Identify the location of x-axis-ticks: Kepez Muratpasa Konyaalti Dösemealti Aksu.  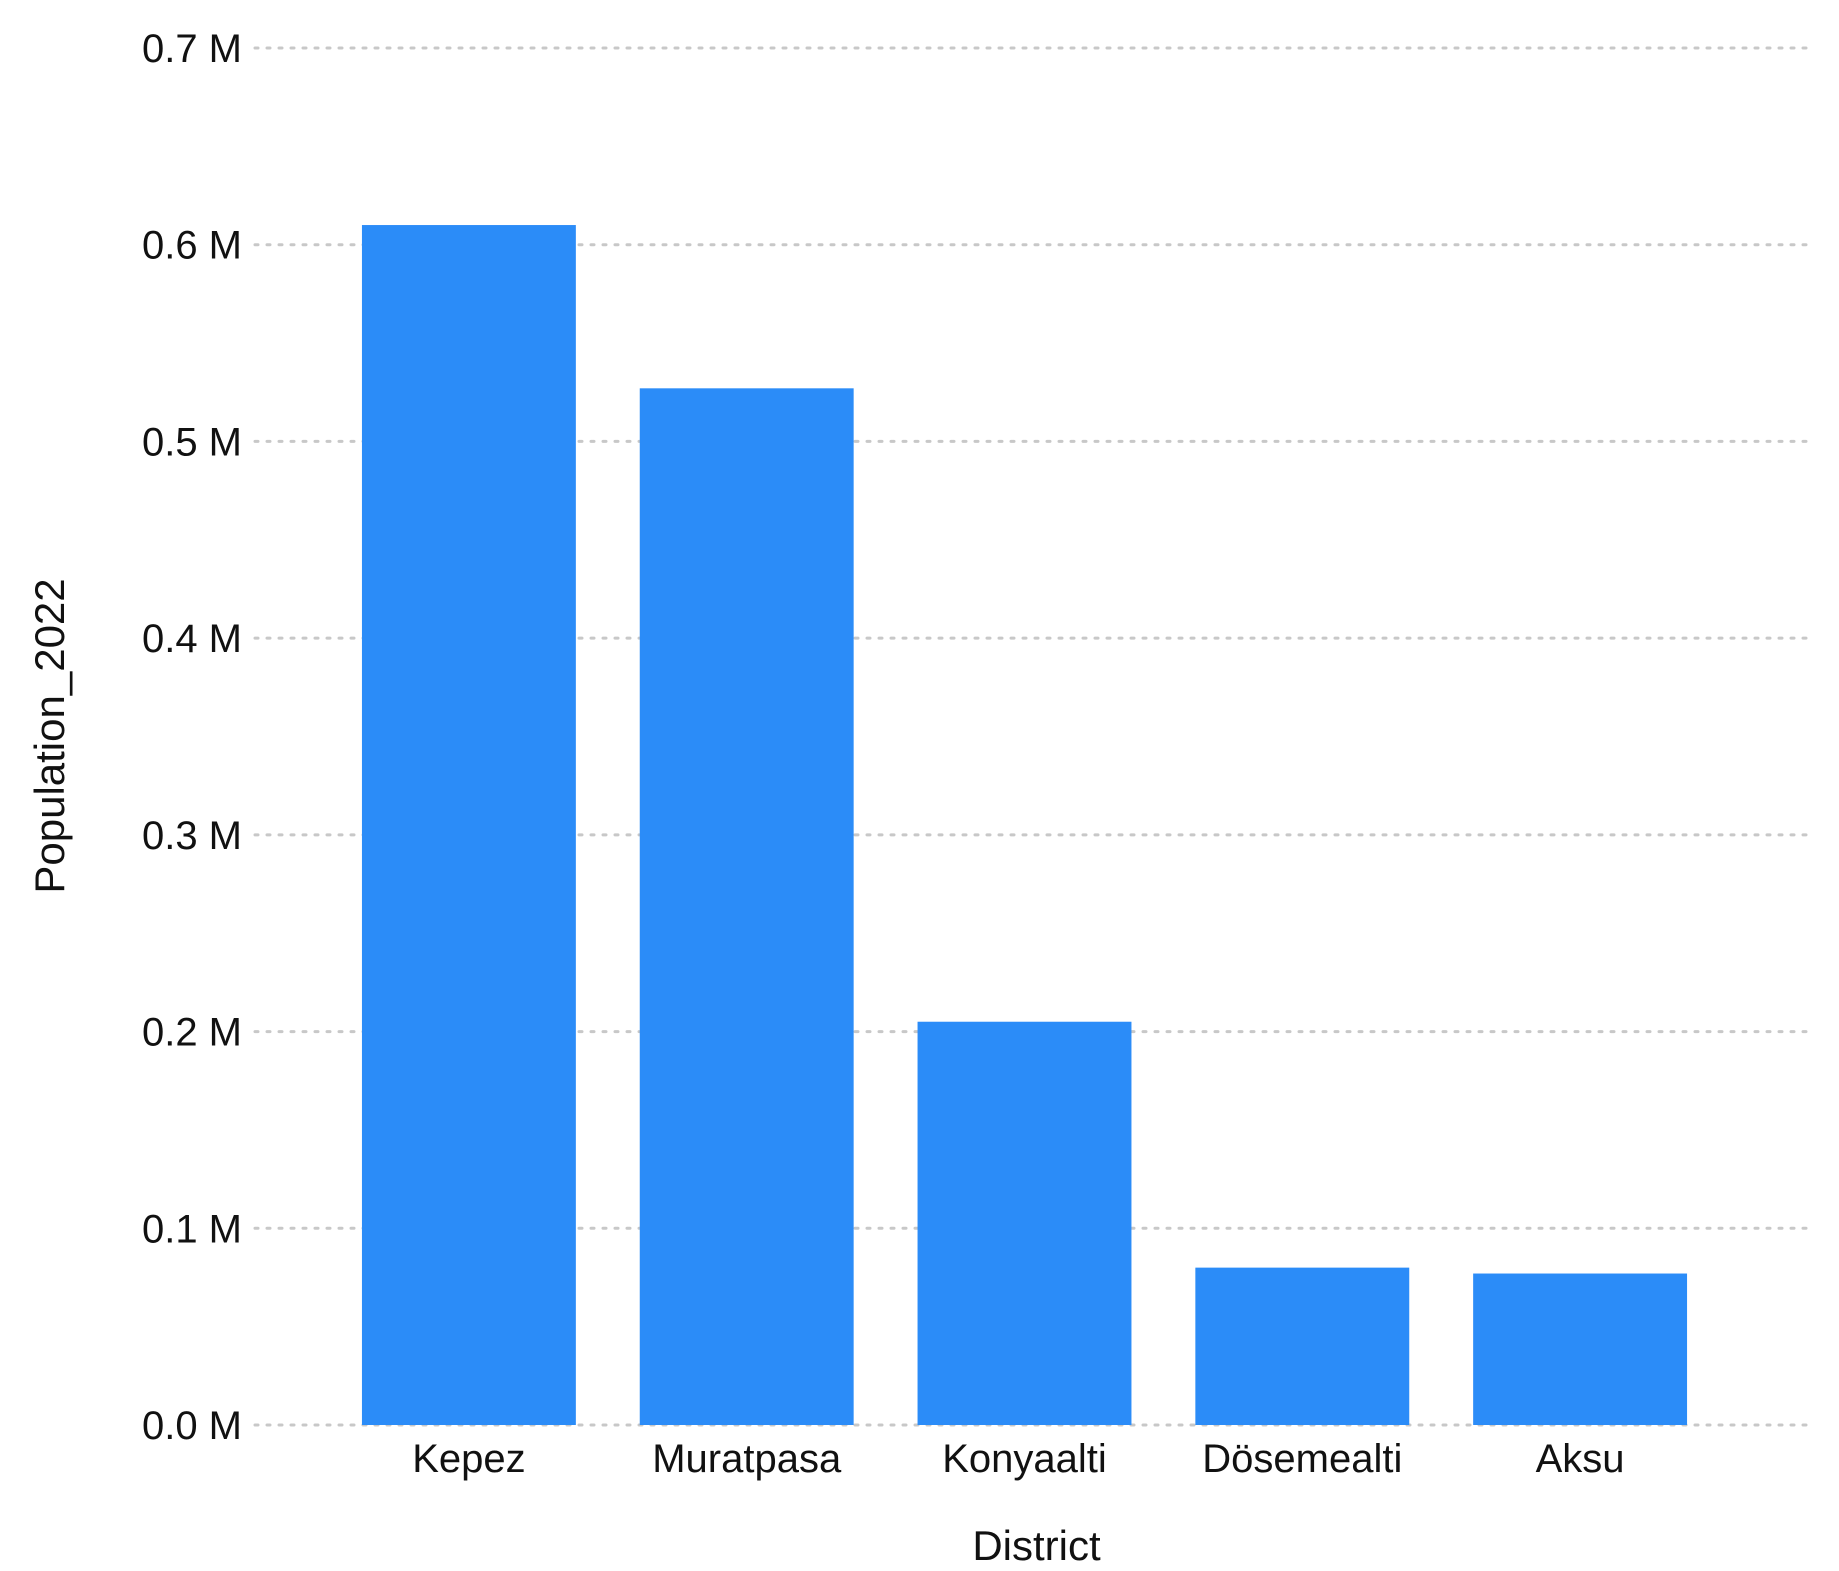
(1018, 1459).